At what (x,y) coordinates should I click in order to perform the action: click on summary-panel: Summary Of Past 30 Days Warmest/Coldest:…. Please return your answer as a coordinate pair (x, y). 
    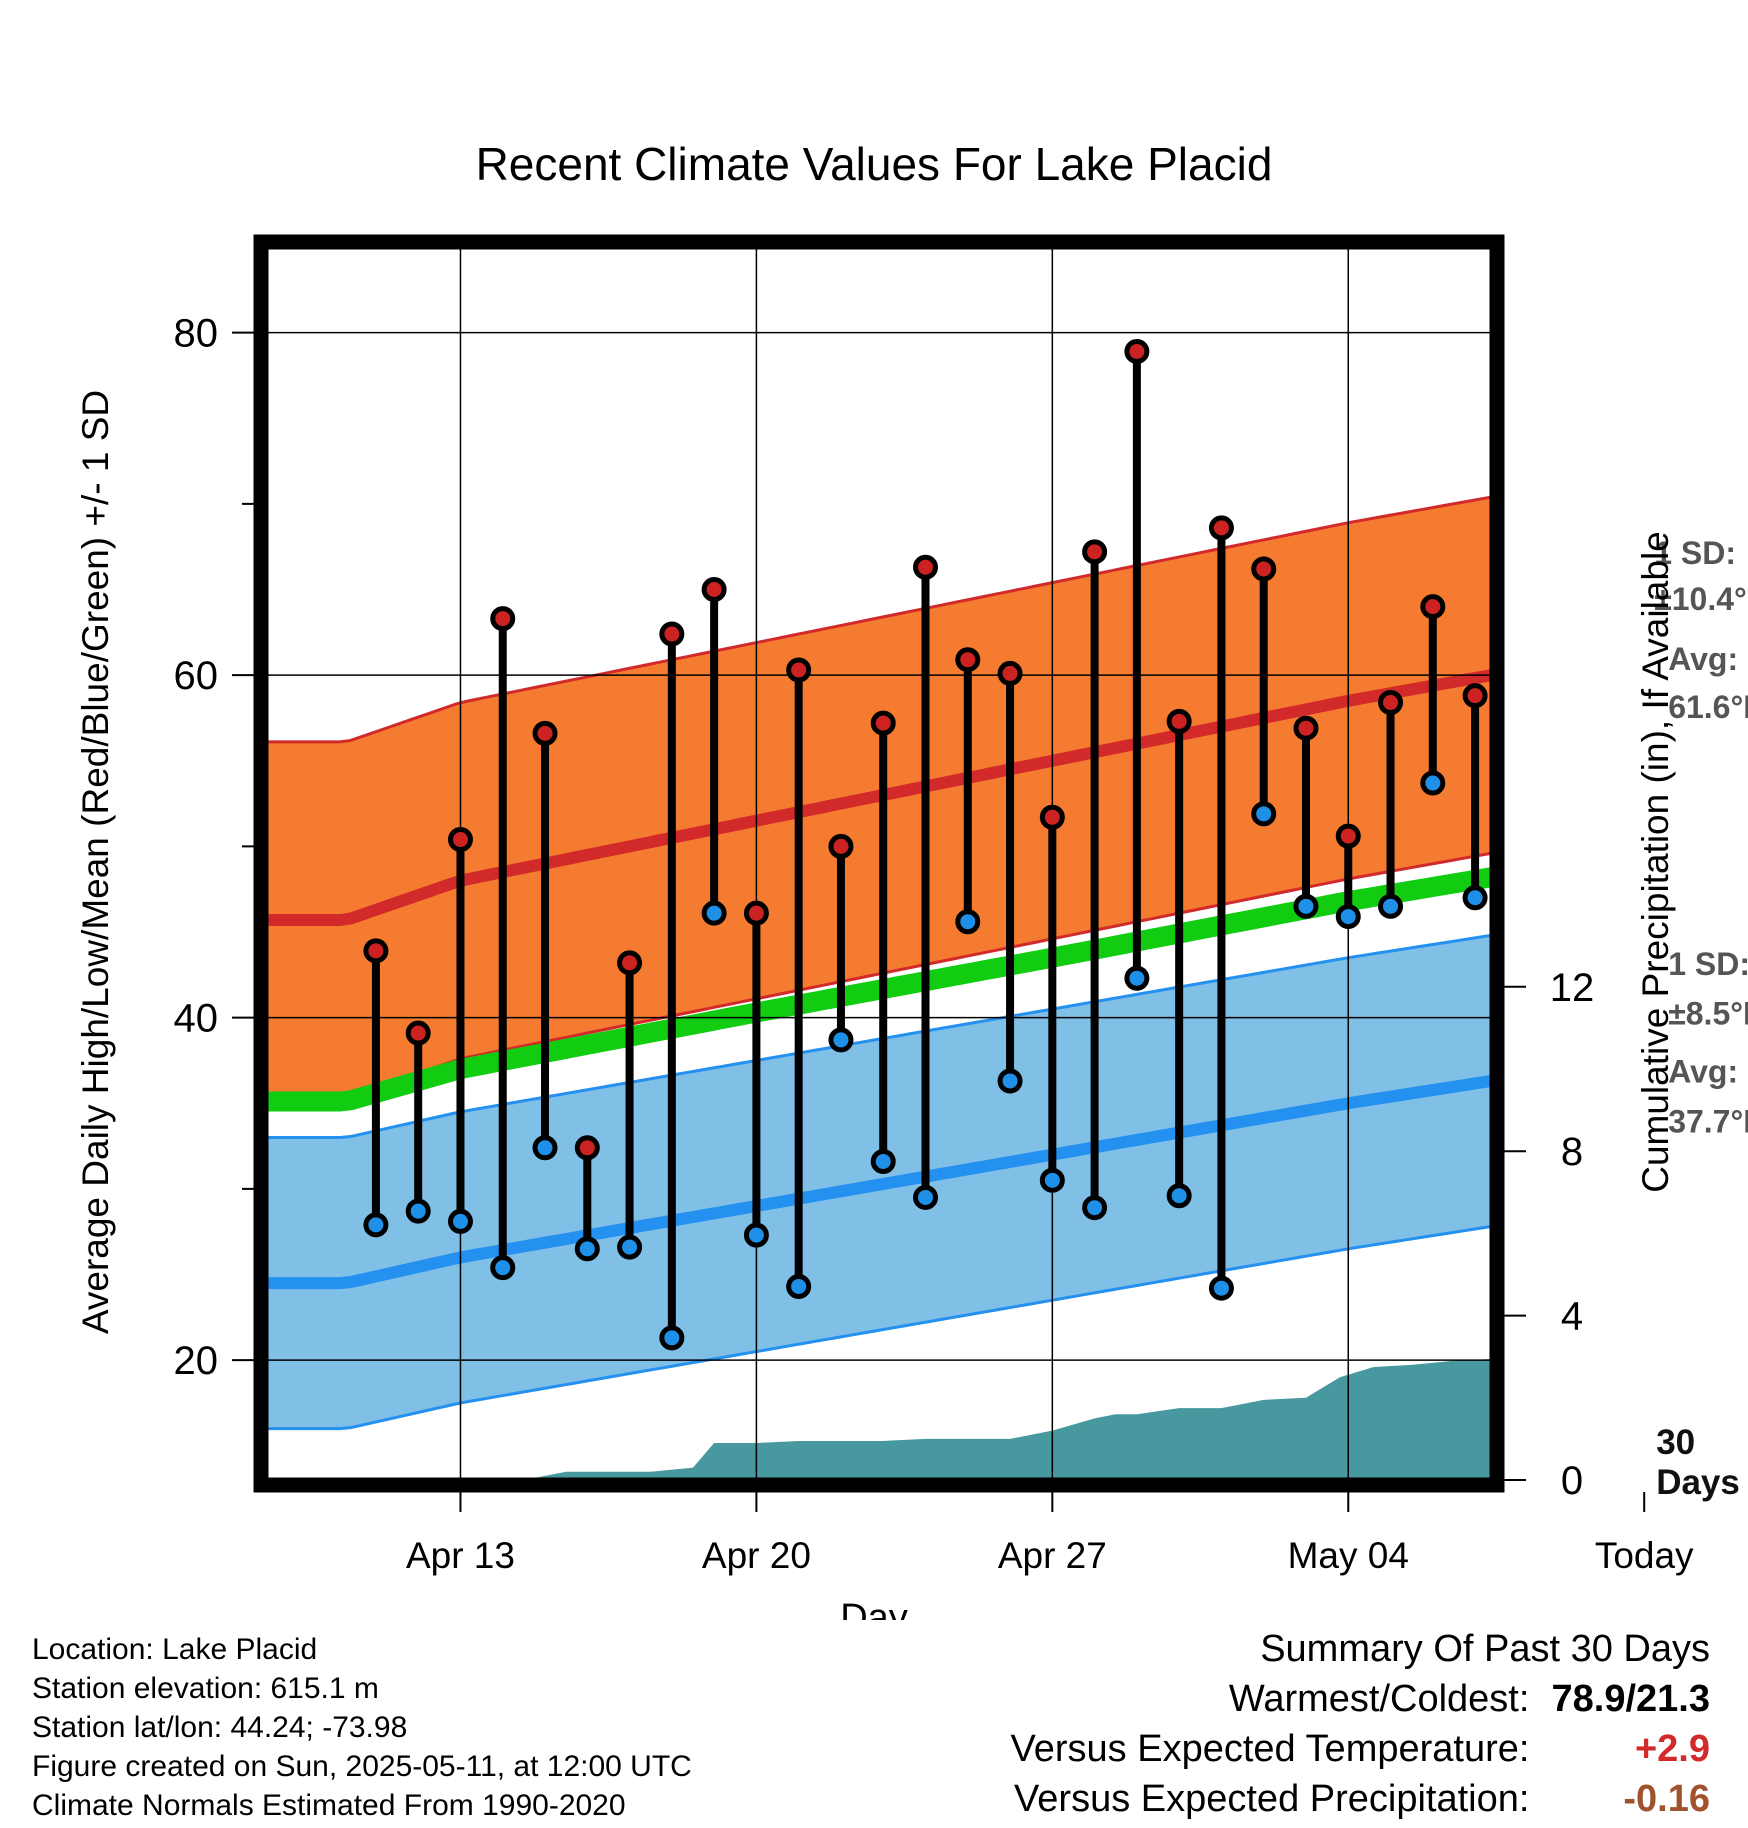
    Looking at the image, I should click on (1360, 1724).